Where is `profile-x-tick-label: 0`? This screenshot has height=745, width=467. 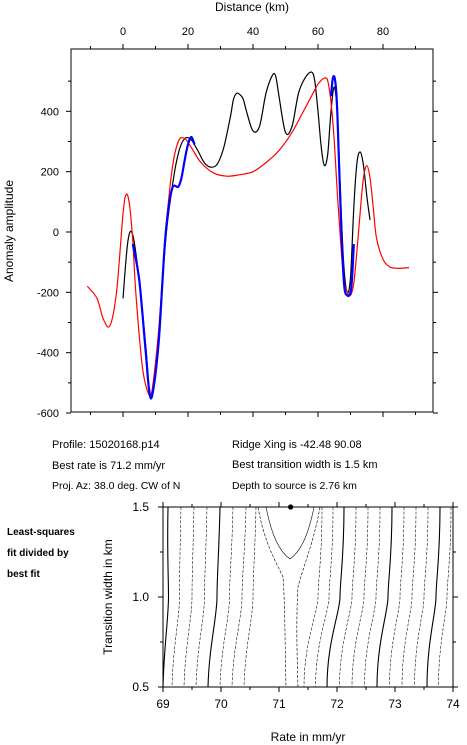 profile-x-tick-label: 0 is located at coordinates (123, 32).